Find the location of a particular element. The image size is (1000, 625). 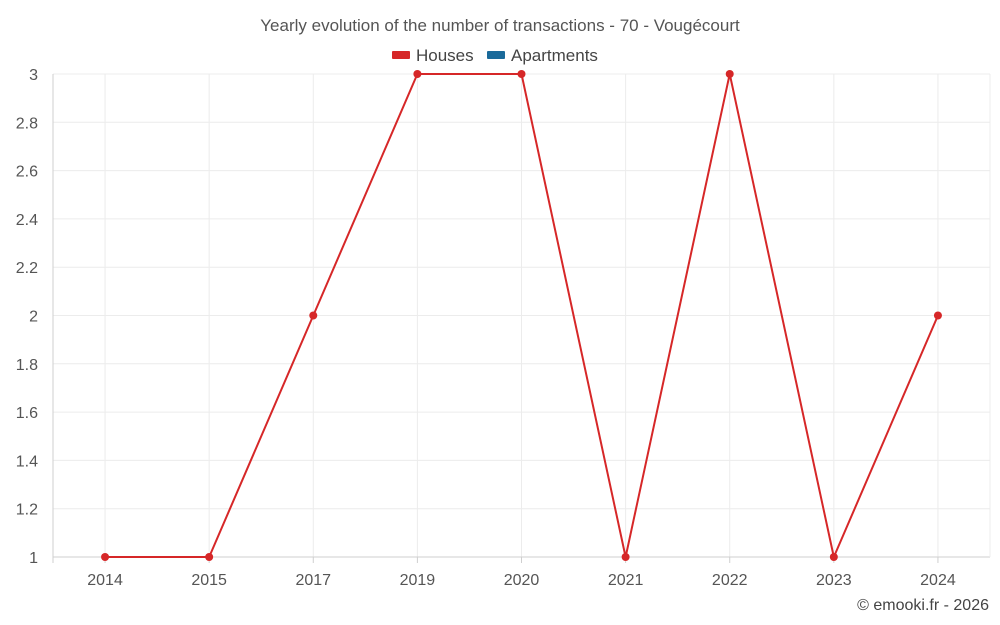

y-tick-label: 1 is located at coordinates (33, 558).